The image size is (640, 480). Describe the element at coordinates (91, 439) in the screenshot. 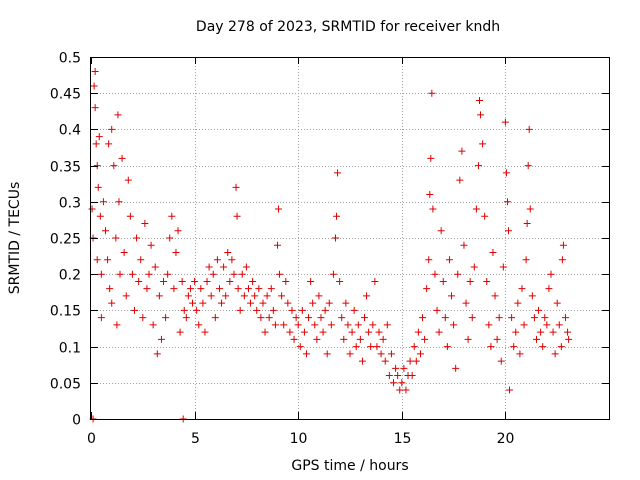

I see `x-tick-label: 0` at that location.